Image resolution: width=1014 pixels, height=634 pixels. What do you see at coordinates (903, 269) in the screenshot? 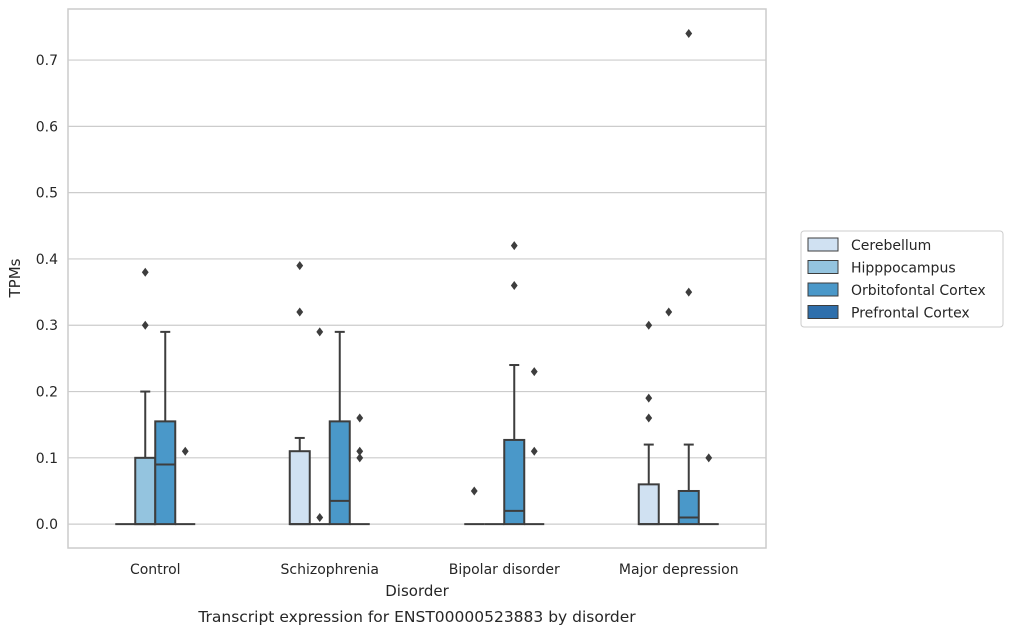
I see `legend-label: Hipppocampus` at bounding box center [903, 269].